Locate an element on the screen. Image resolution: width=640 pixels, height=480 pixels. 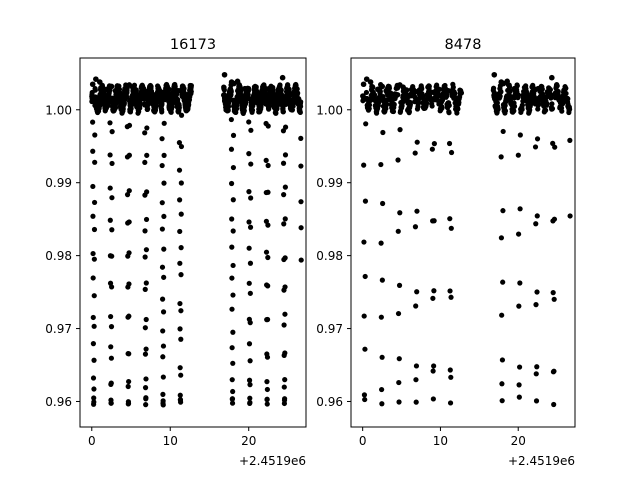
y-tick-label: 0.99 is located at coordinates (58, 183).